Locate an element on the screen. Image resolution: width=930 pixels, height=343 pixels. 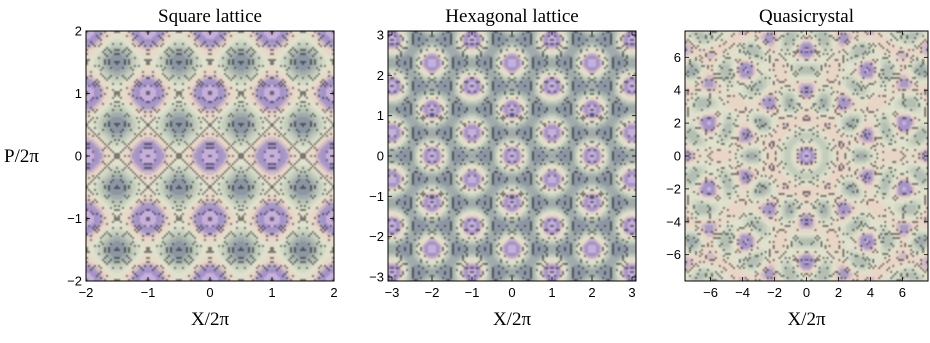
x-tick-label: −6 is located at coordinates (710, 292).